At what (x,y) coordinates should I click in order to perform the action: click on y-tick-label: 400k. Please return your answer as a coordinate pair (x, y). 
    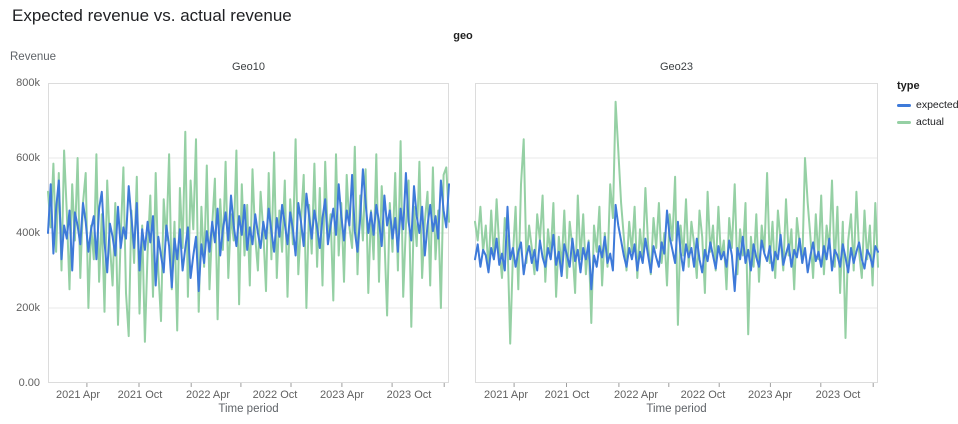
    Looking at the image, I should click on (28, 233).